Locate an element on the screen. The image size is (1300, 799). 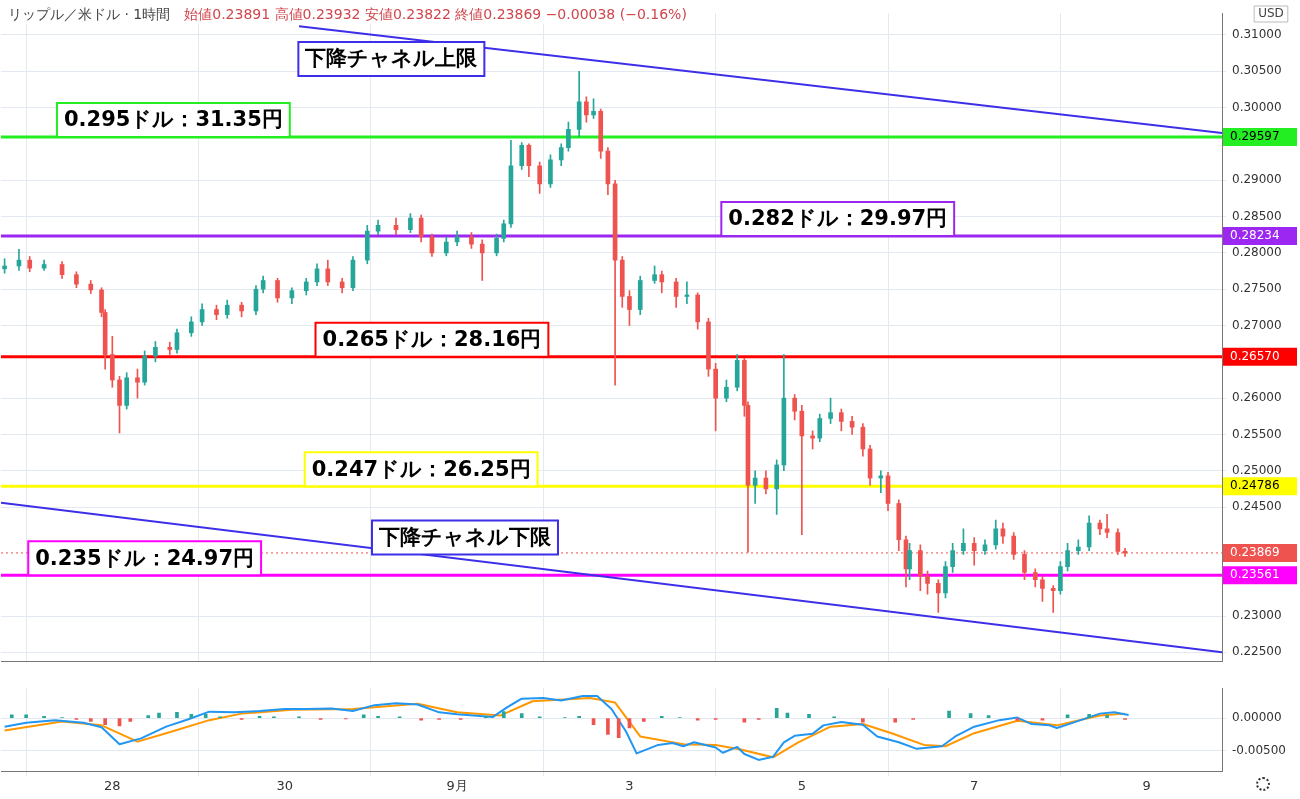
y-tick-label: 0.31000 is located at coordinates (1257, 34).